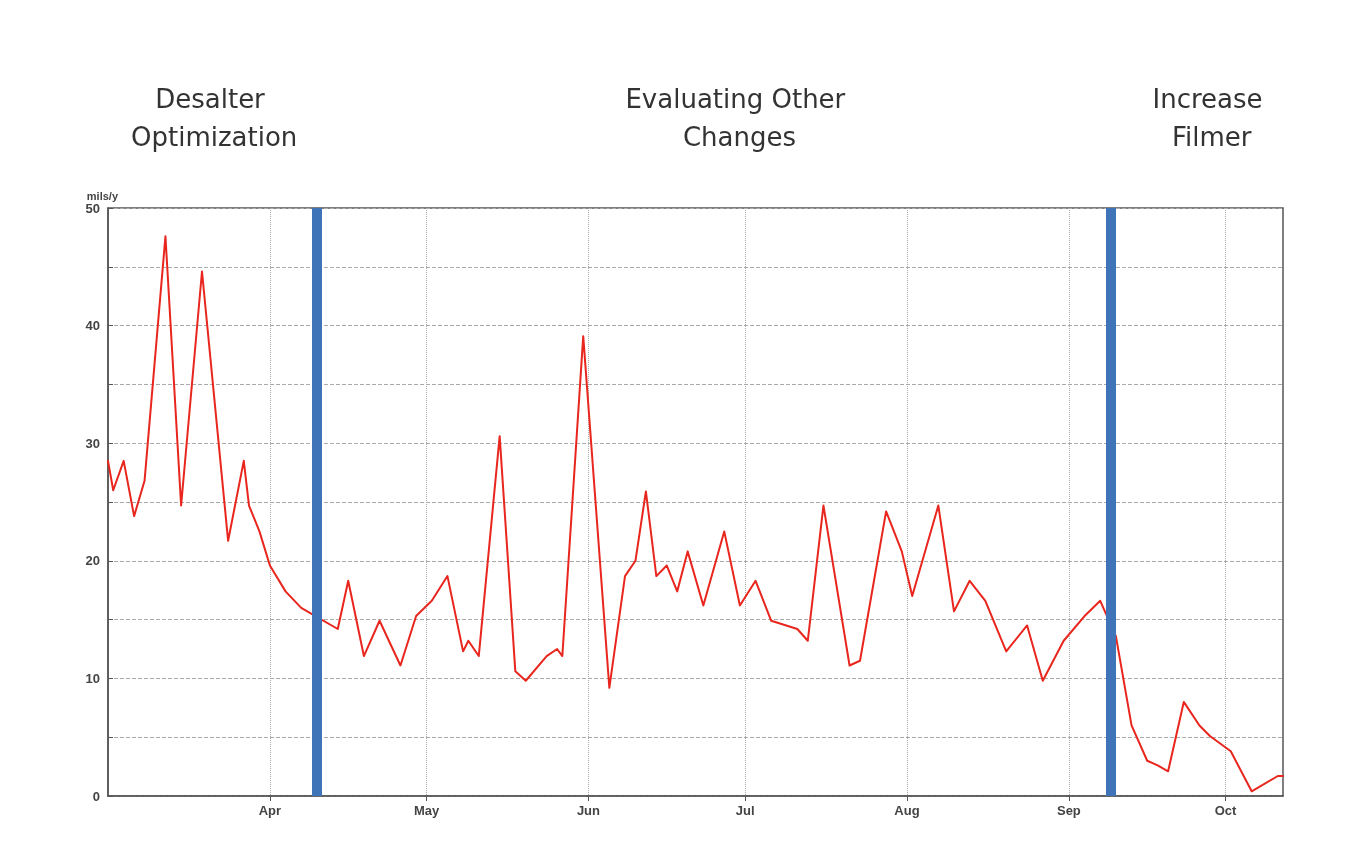 This screenshot has height=865, width=1346. Describe the element at coordinates (1226, 810) in the screenshot. I see `x-tick-label: Oct` at that location.